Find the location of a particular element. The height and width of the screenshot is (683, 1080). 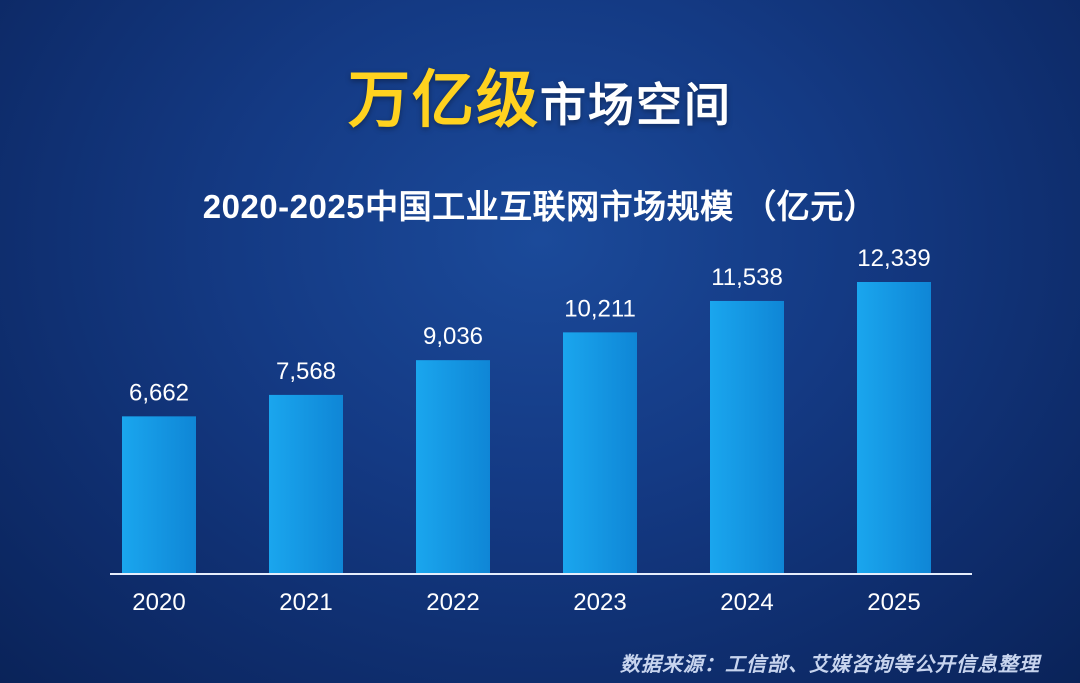

bar-2022 is located at coordinates (453, 467).